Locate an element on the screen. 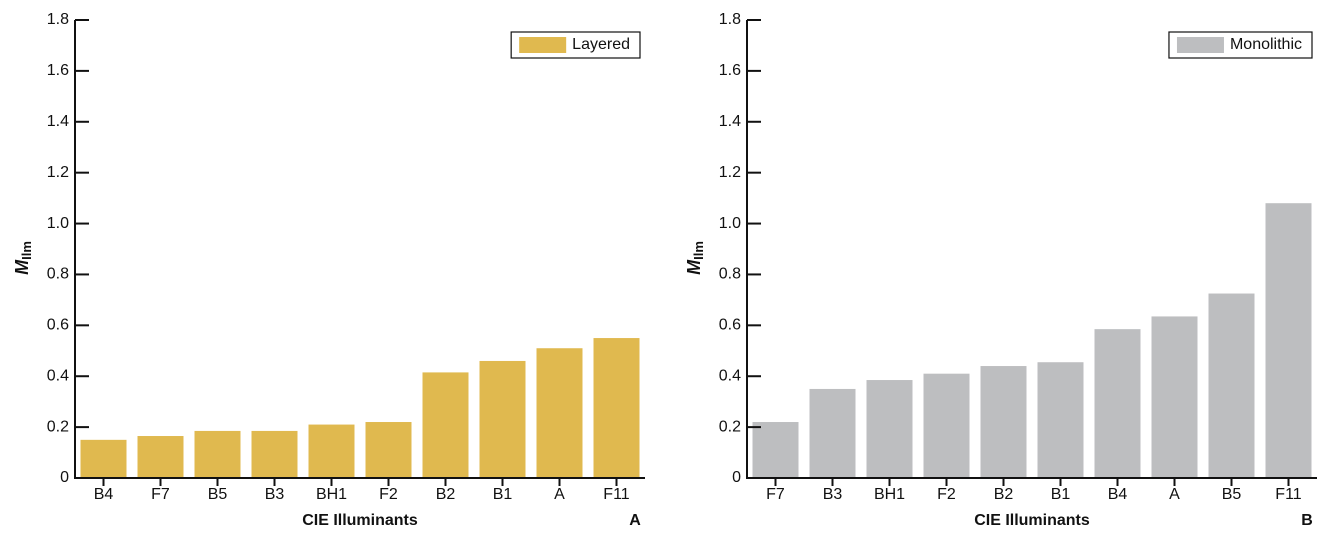 The width and height of the screenshot is (1329, 537). legend-box is located at coordinates (1240, 45).